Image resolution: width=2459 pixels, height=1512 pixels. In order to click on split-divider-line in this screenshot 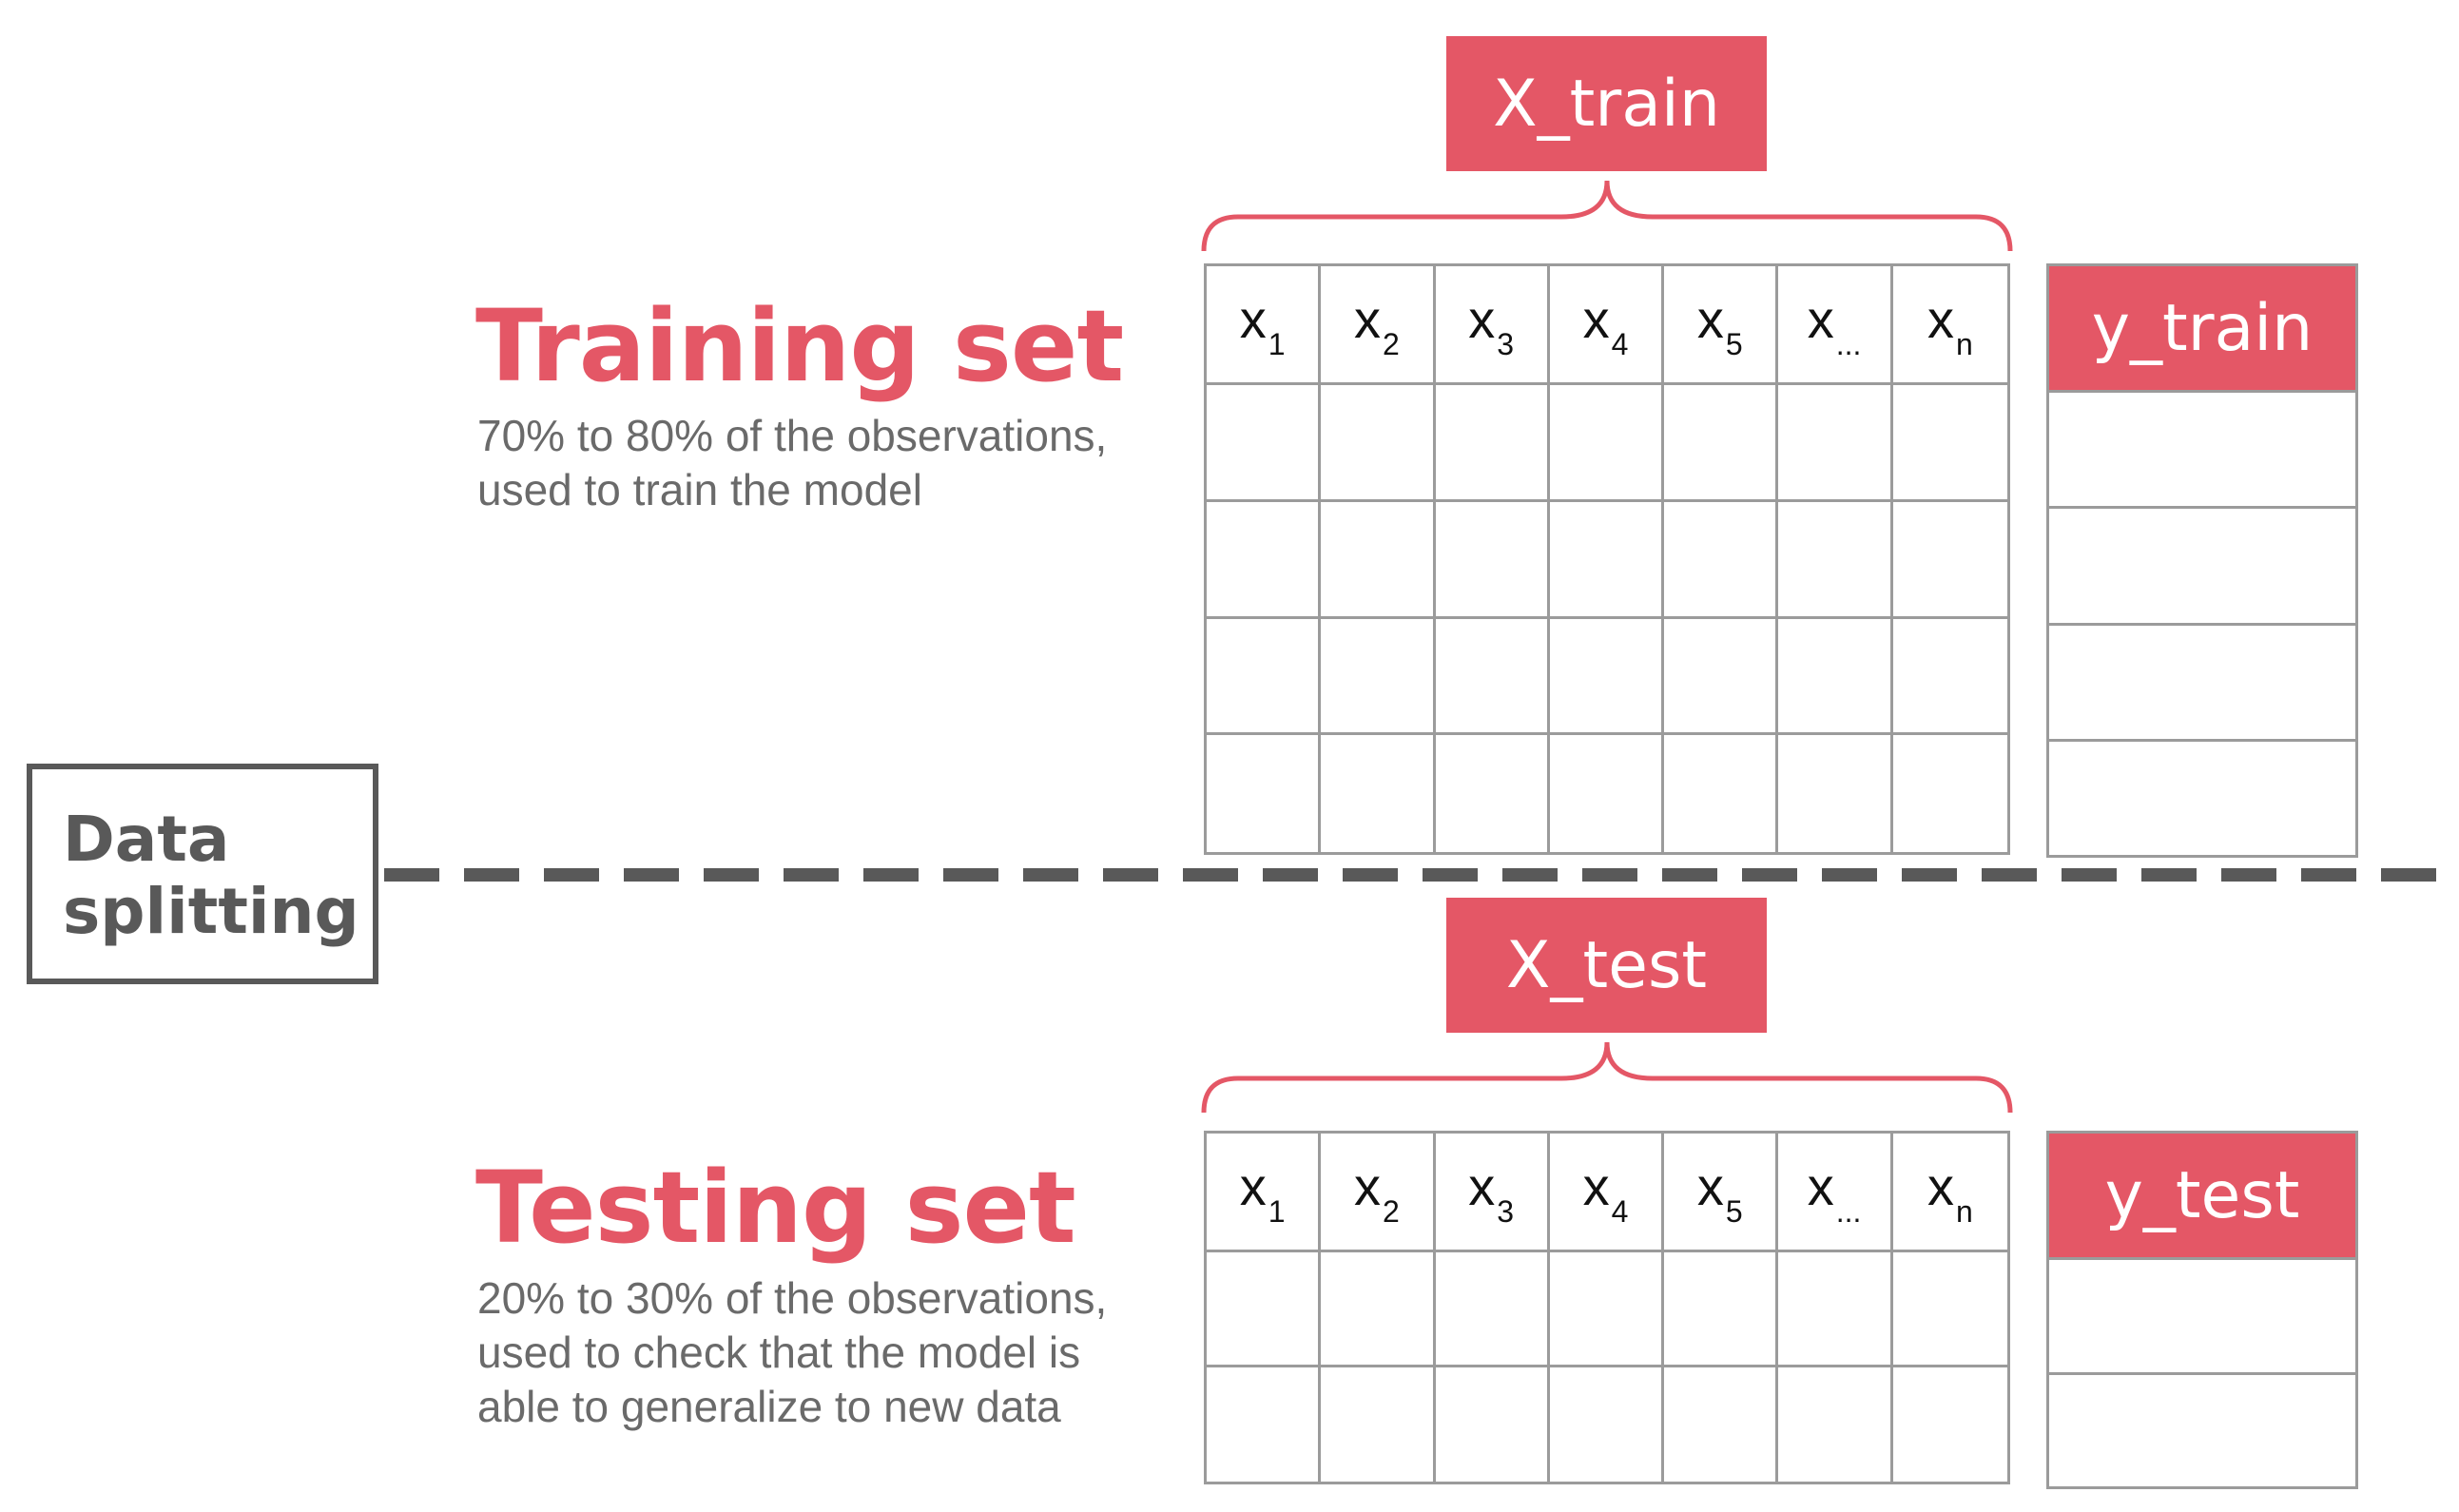, I will do `click(1421, 875)`.